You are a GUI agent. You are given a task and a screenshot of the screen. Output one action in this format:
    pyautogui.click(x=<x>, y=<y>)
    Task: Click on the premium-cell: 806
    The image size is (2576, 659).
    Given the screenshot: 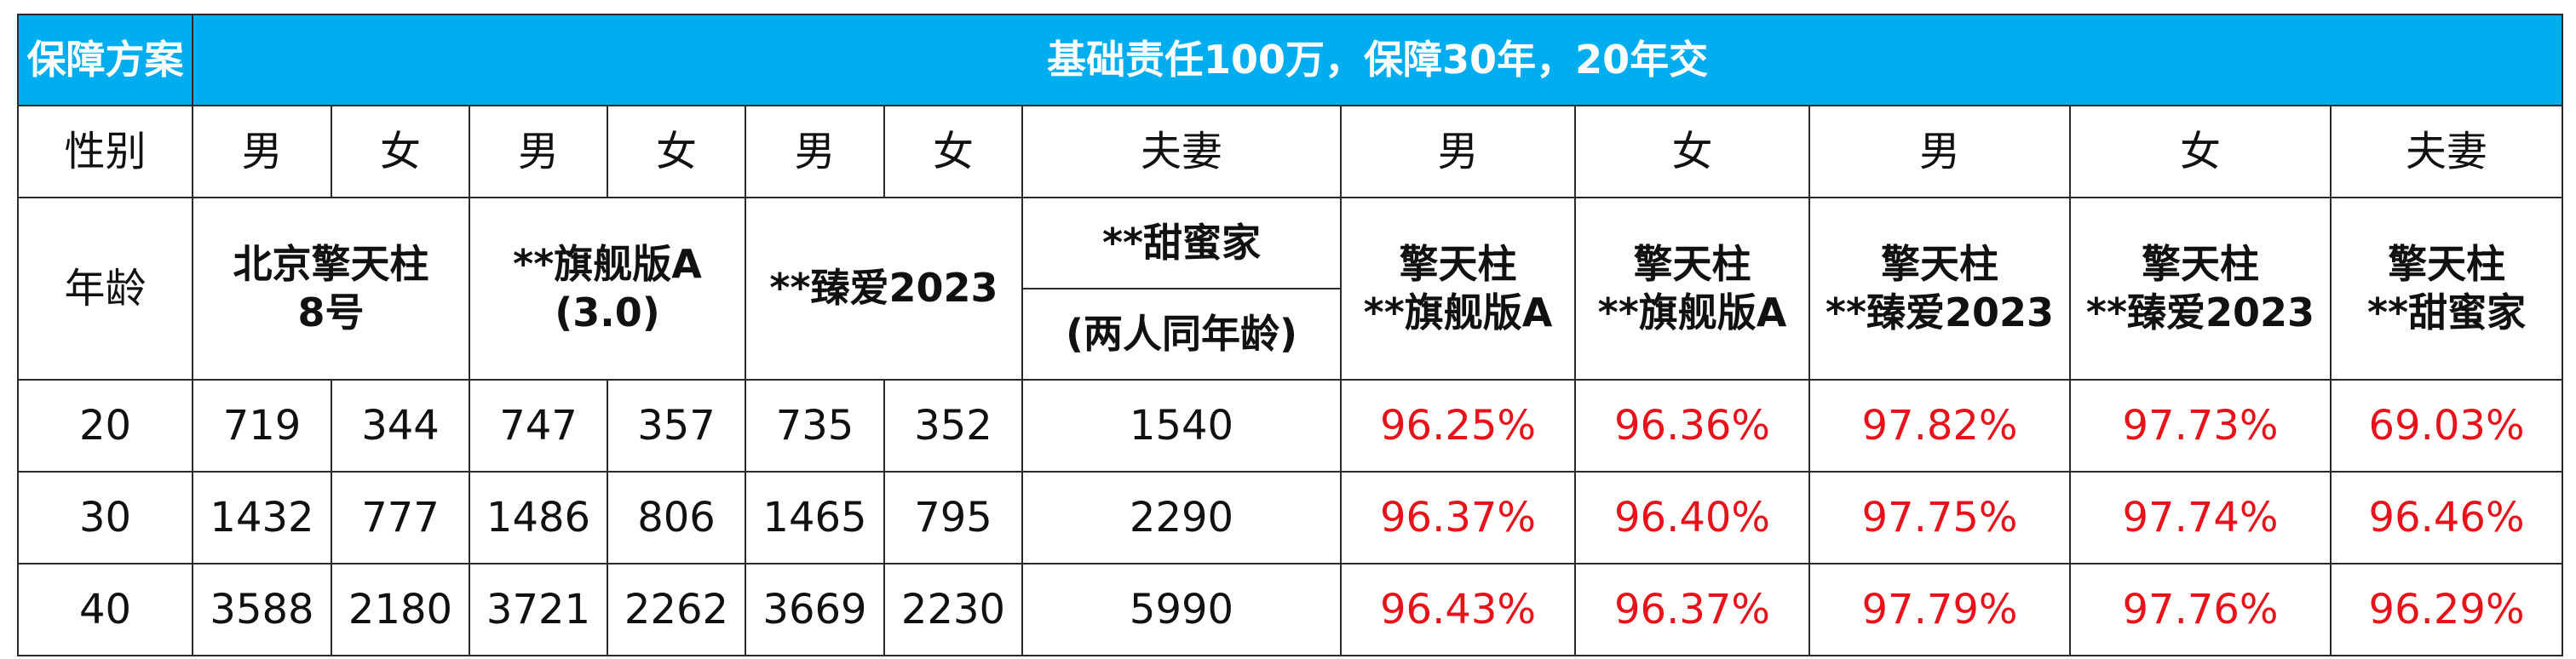 What is the action you would take?
    pyautogui.click(x=676, y=517)
    